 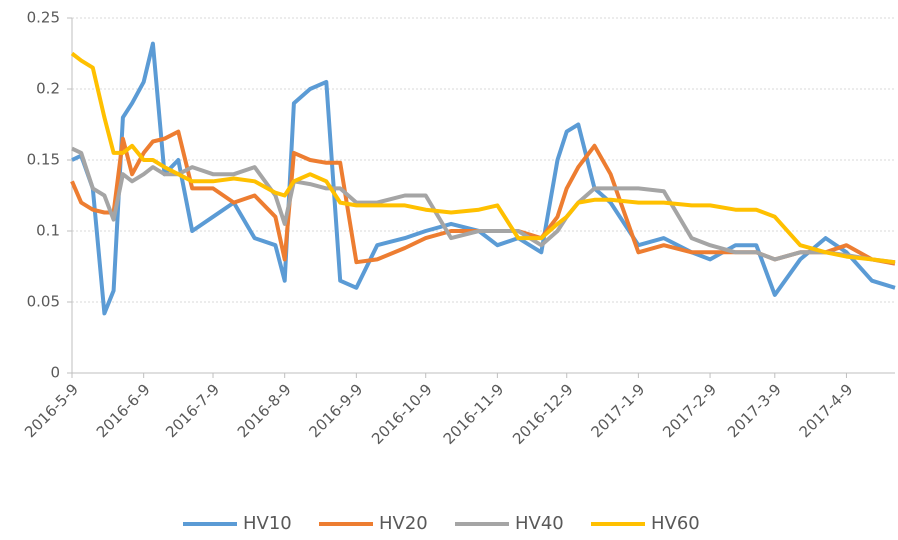 What do you see at coordinates (474, 414) in the screenshot?
I see `x-tick-label: 2016-11-9` at bounding box center [474, 414].